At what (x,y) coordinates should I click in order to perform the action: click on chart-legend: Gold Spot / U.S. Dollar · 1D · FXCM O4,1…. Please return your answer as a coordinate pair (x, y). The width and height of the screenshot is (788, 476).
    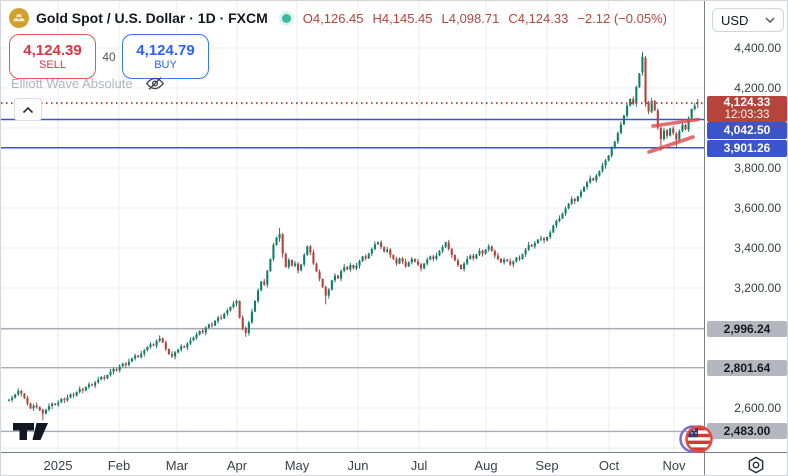
    Looking at the image, I should click on (342, 18).